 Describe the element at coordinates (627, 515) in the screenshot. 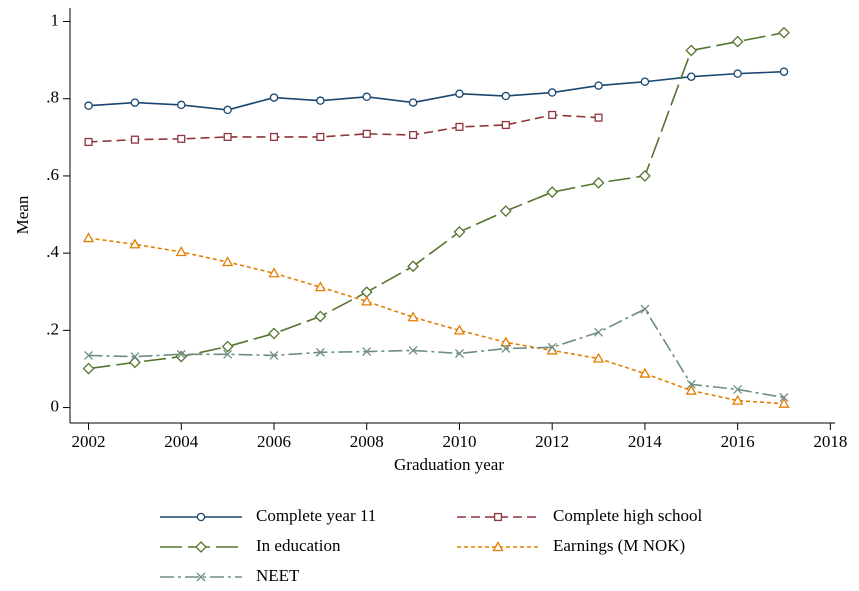

I see `legend-label: Complete high school` at that location.